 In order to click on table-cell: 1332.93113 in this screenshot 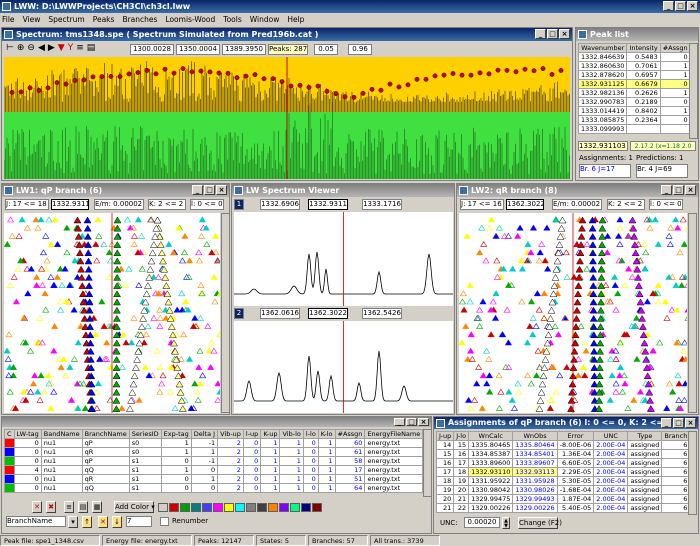, I will do `click(535, 472)`.